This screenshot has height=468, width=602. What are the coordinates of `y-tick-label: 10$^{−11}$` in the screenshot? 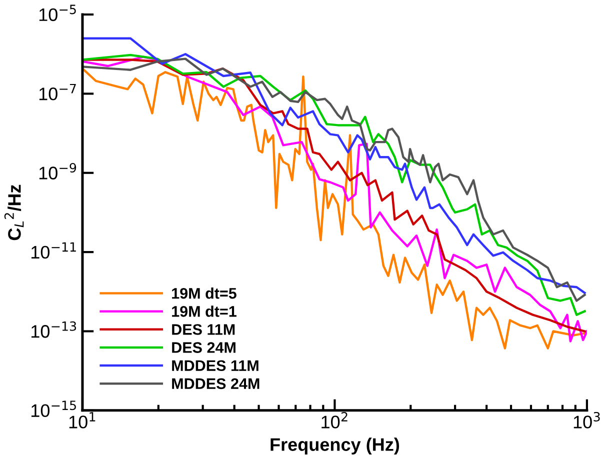 It's located at (54, 250).